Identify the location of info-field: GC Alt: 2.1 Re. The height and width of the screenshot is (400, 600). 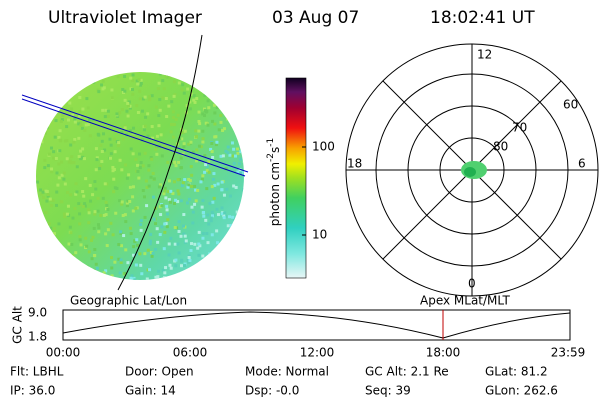
(407, 372).